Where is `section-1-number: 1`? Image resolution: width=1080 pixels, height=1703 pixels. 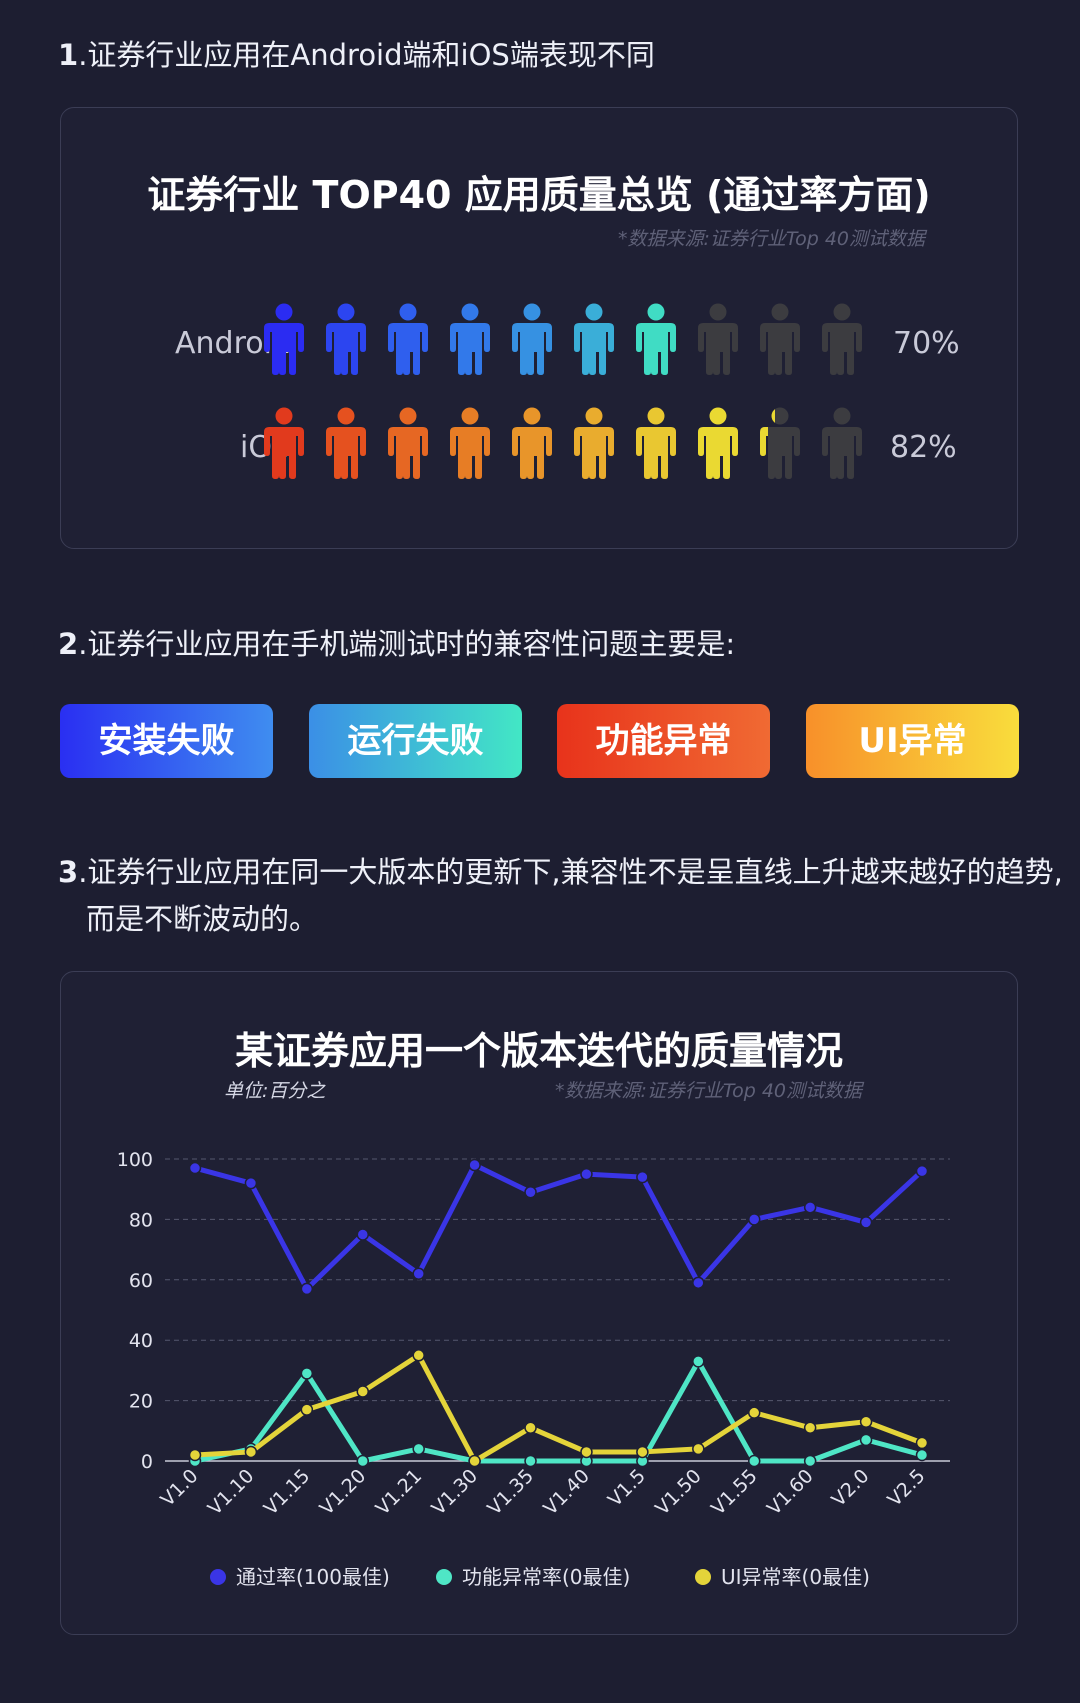
section-1-number: 1 is located at coordinates (68, 55).